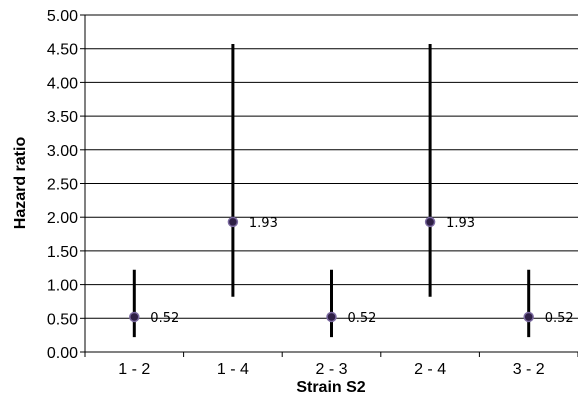 The height and width of the screenshot is (401, 578). What do you see at coordinates (62, 353) in the screenshot?
I see `y-tick-label: 0.00` at bounding box center [62, 353].